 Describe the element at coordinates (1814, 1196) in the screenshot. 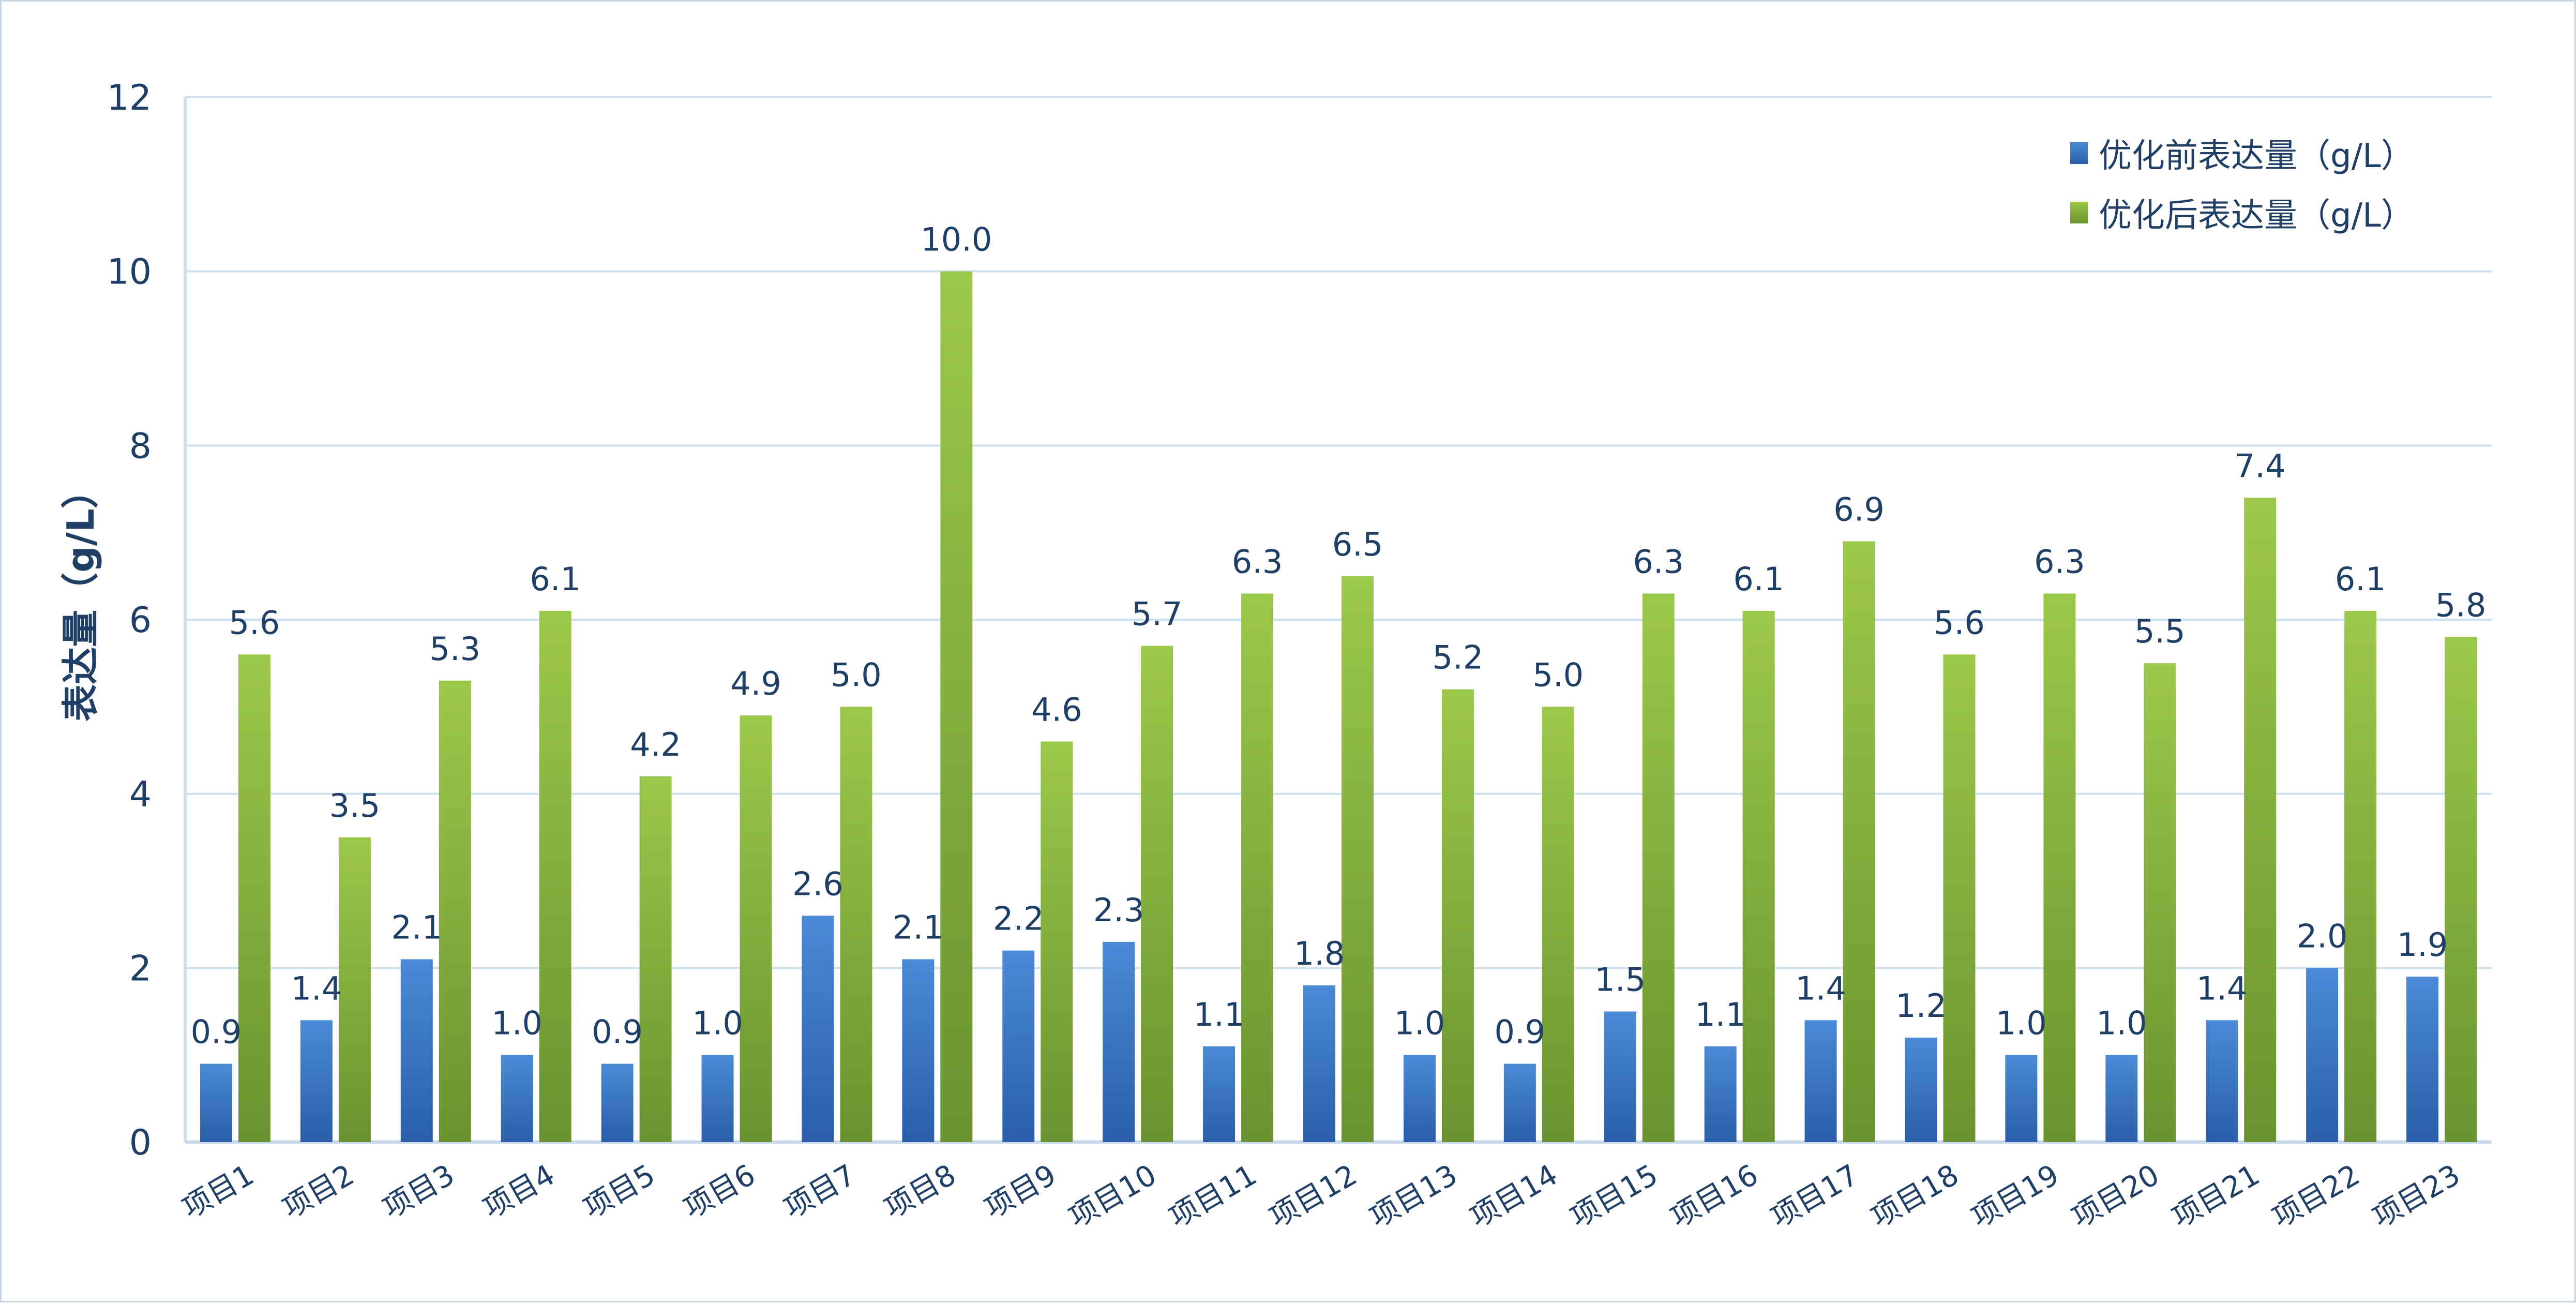

I see `x-tick-label: 项目17` at that location.